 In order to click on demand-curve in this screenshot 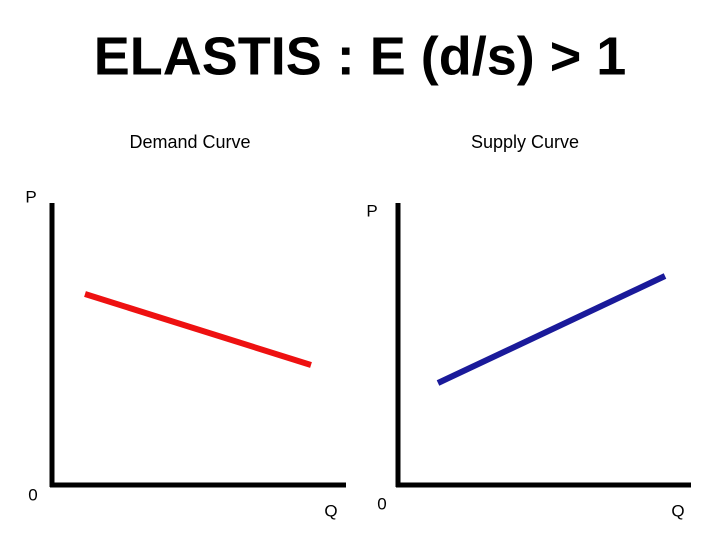, I will do `click(198, 329)`.